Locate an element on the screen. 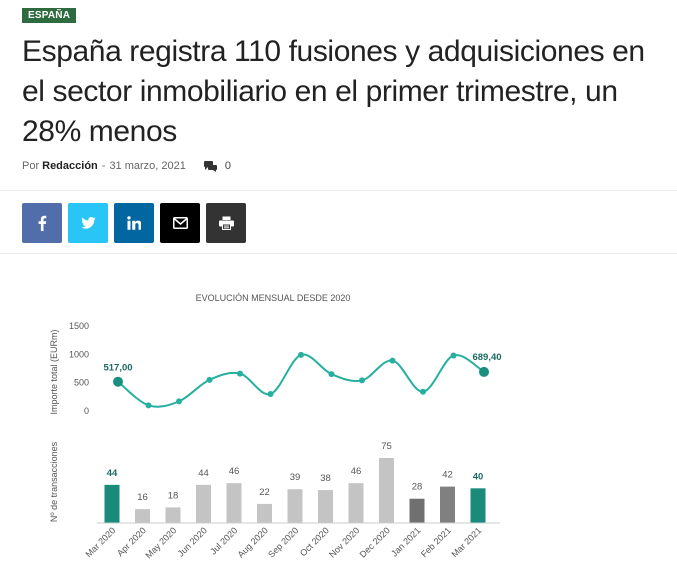 The width and height of the screenshot is (677, 588). linkedin-icon is located at coordinates (134, 223).